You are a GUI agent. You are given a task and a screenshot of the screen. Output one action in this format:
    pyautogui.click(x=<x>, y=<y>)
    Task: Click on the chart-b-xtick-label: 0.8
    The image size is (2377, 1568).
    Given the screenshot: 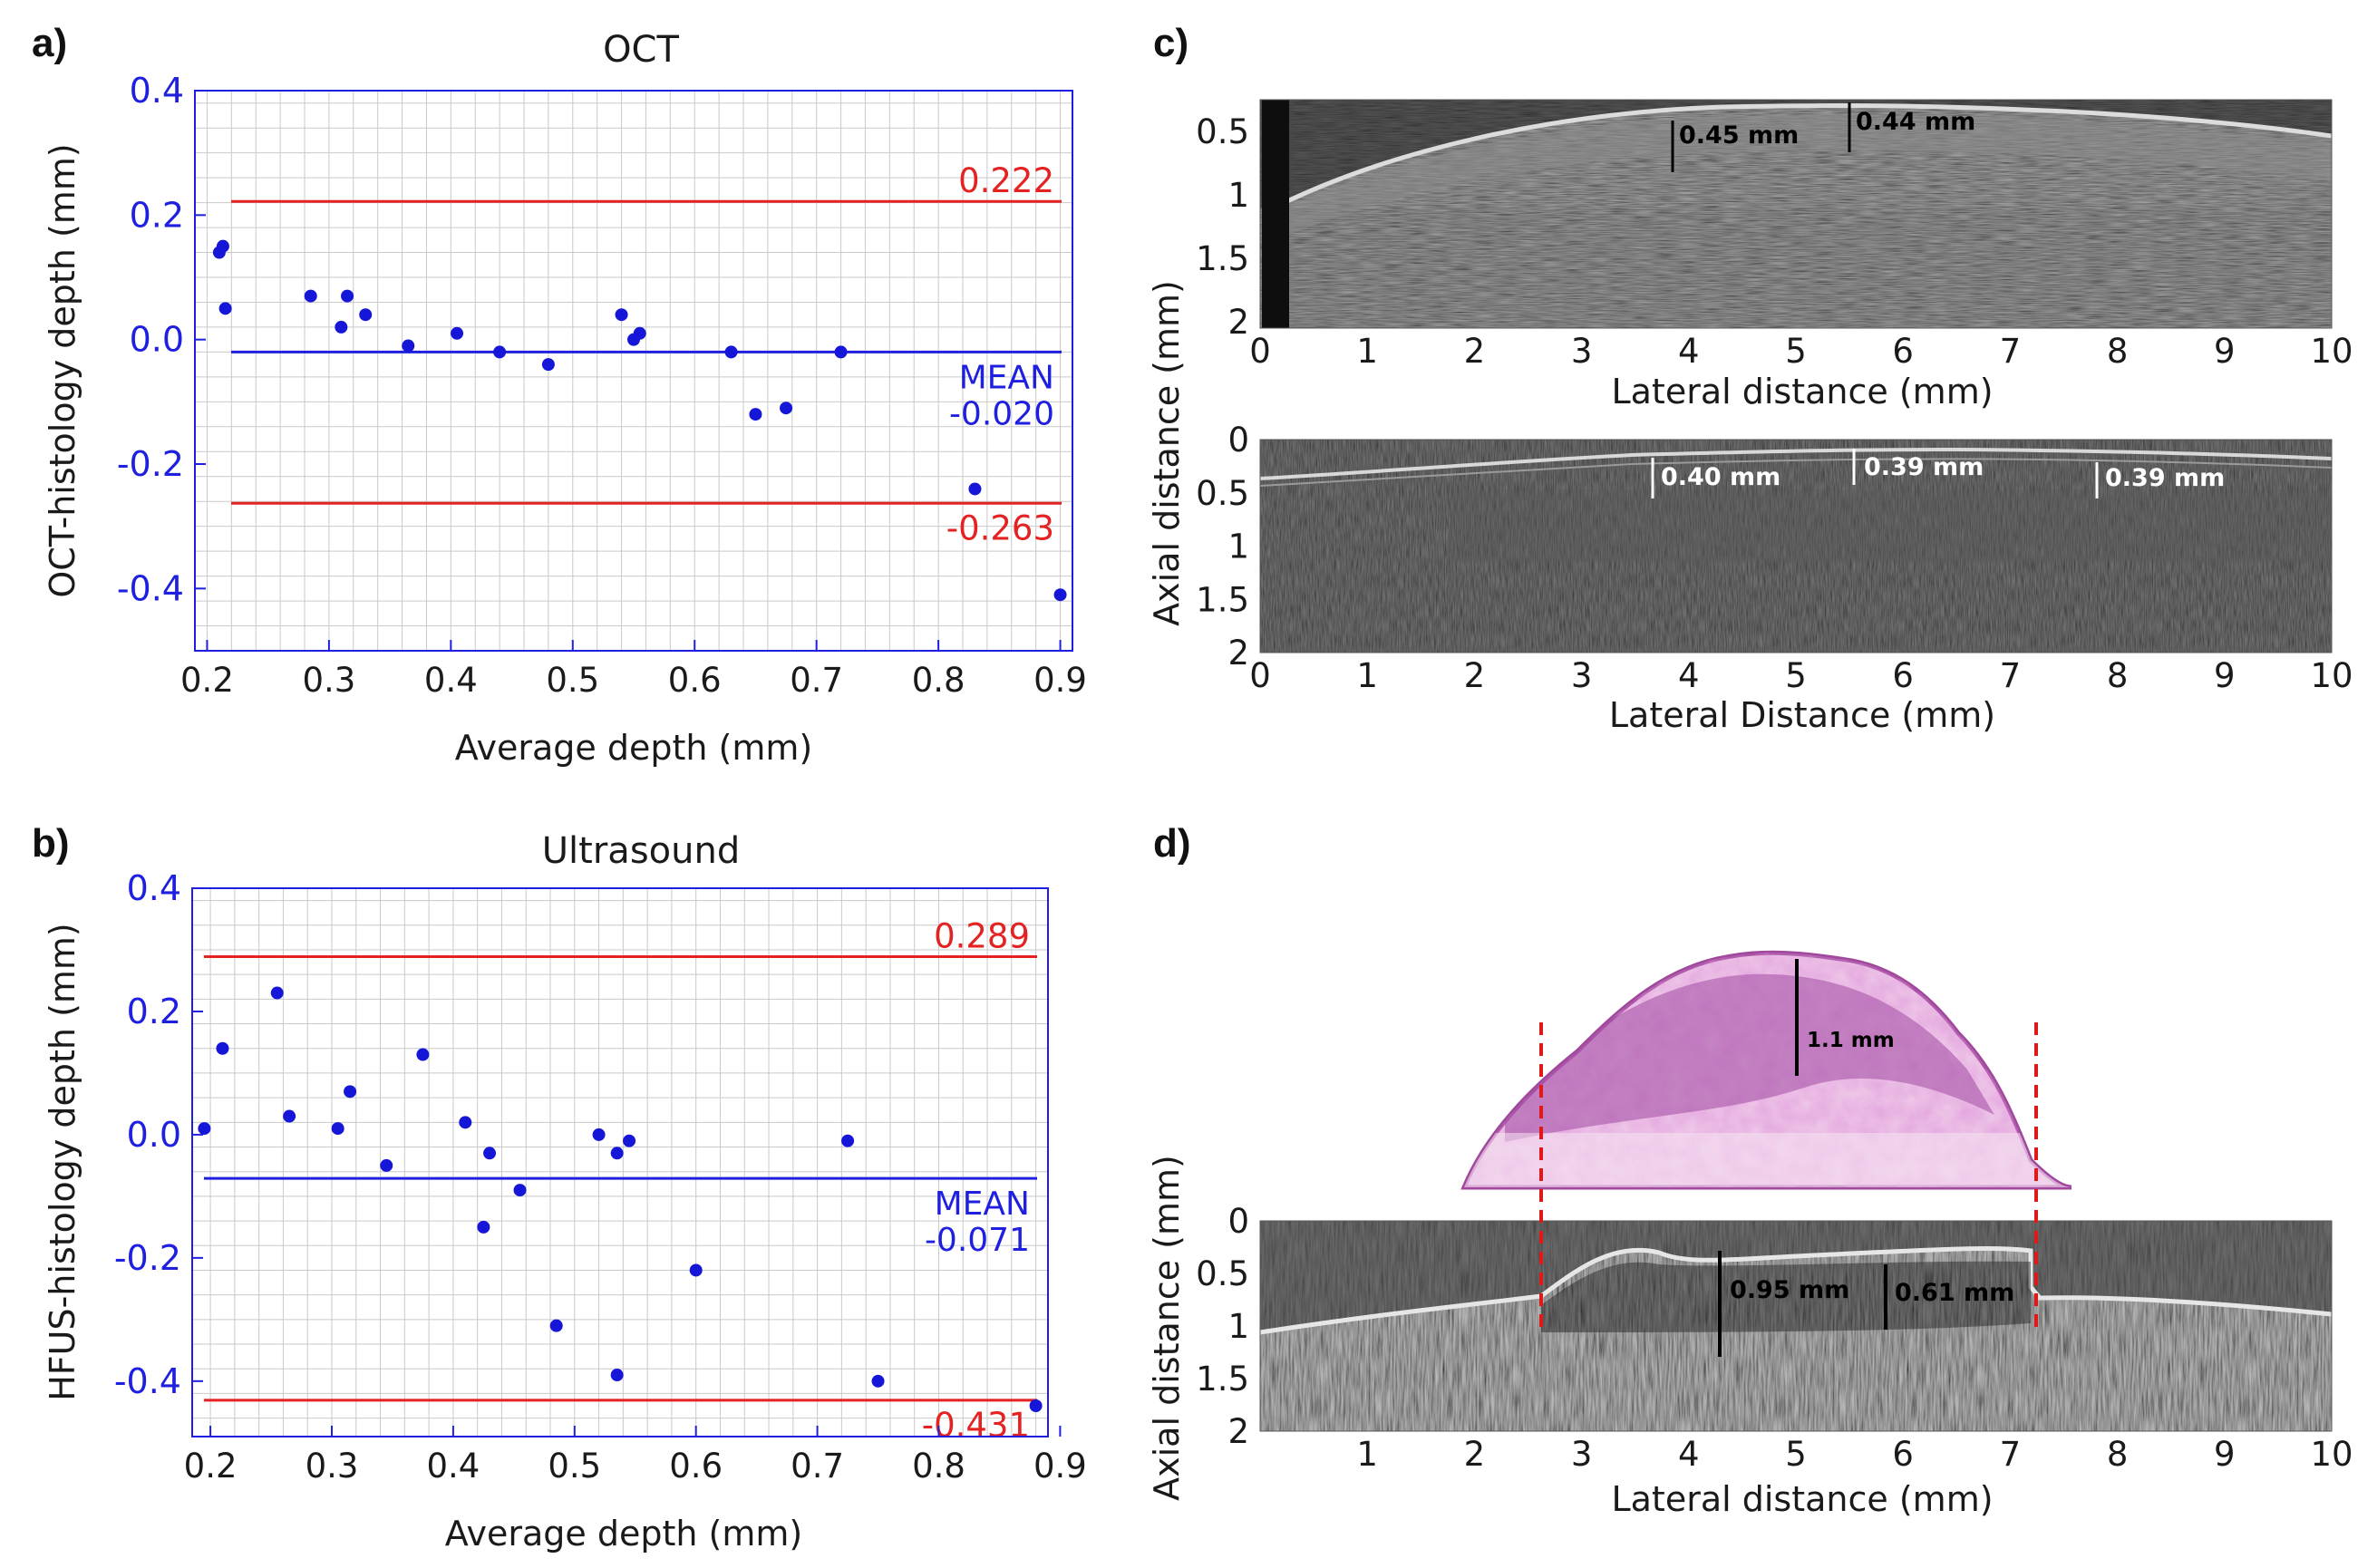 What is the action you would take?
    pyautogui.click(x=938, y=1466)
    